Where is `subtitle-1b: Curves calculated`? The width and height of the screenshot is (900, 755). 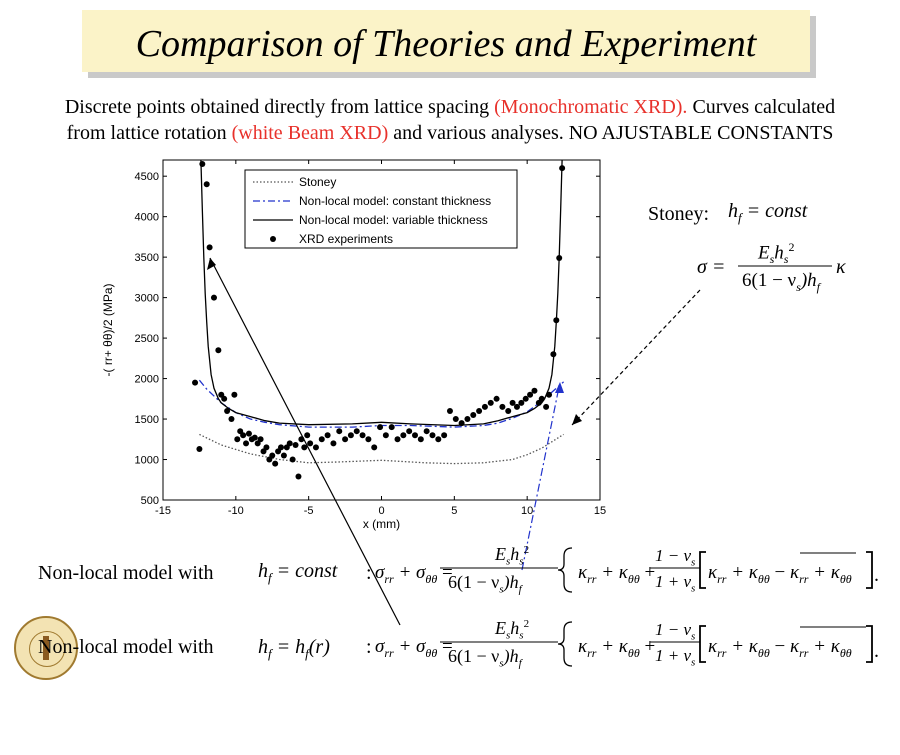
subtitle-1b: Curves calculated is located at coordinates (761, 107).